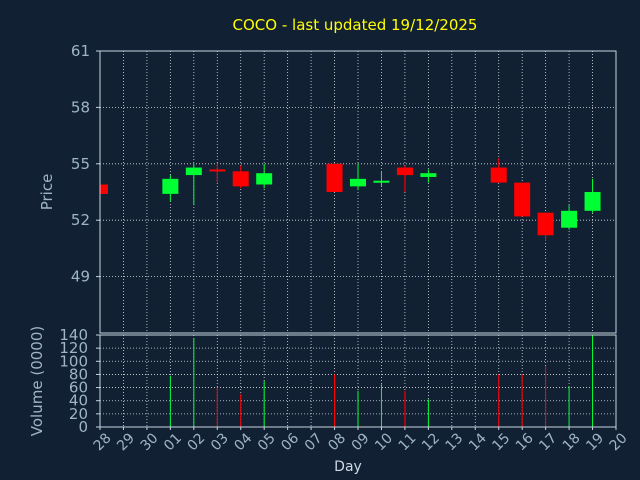  I want to click on x-tick-label: 05, so click(267, 442).